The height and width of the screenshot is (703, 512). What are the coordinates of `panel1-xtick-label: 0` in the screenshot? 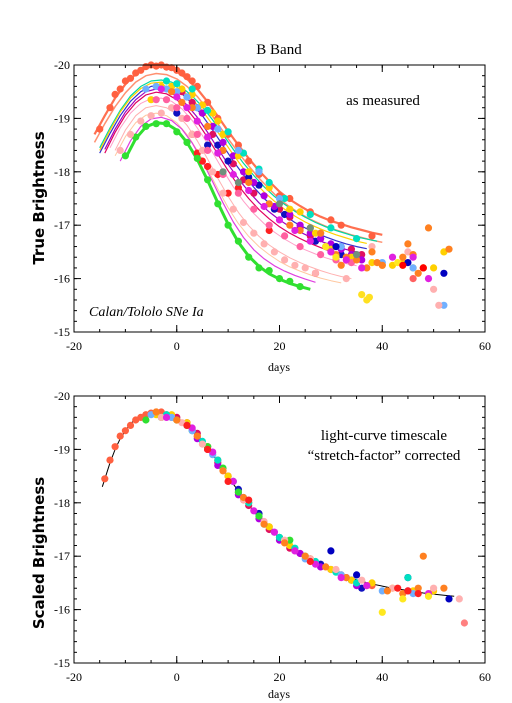 It's located at (177, 346).